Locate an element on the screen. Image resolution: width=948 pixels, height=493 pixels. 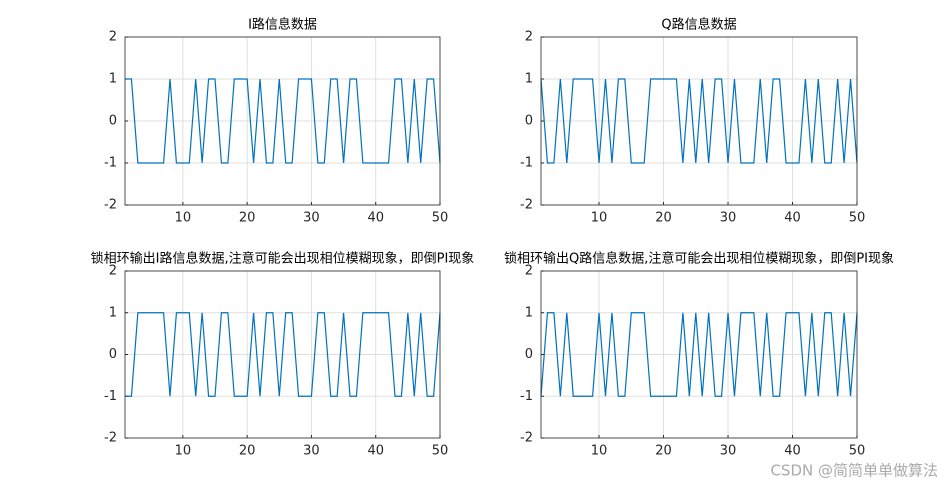
chart-title: 锁相环输出Q路信息数据,注意可能会出现相位模糊现象，即倒PI现象 is located at coordinates (699, 259).